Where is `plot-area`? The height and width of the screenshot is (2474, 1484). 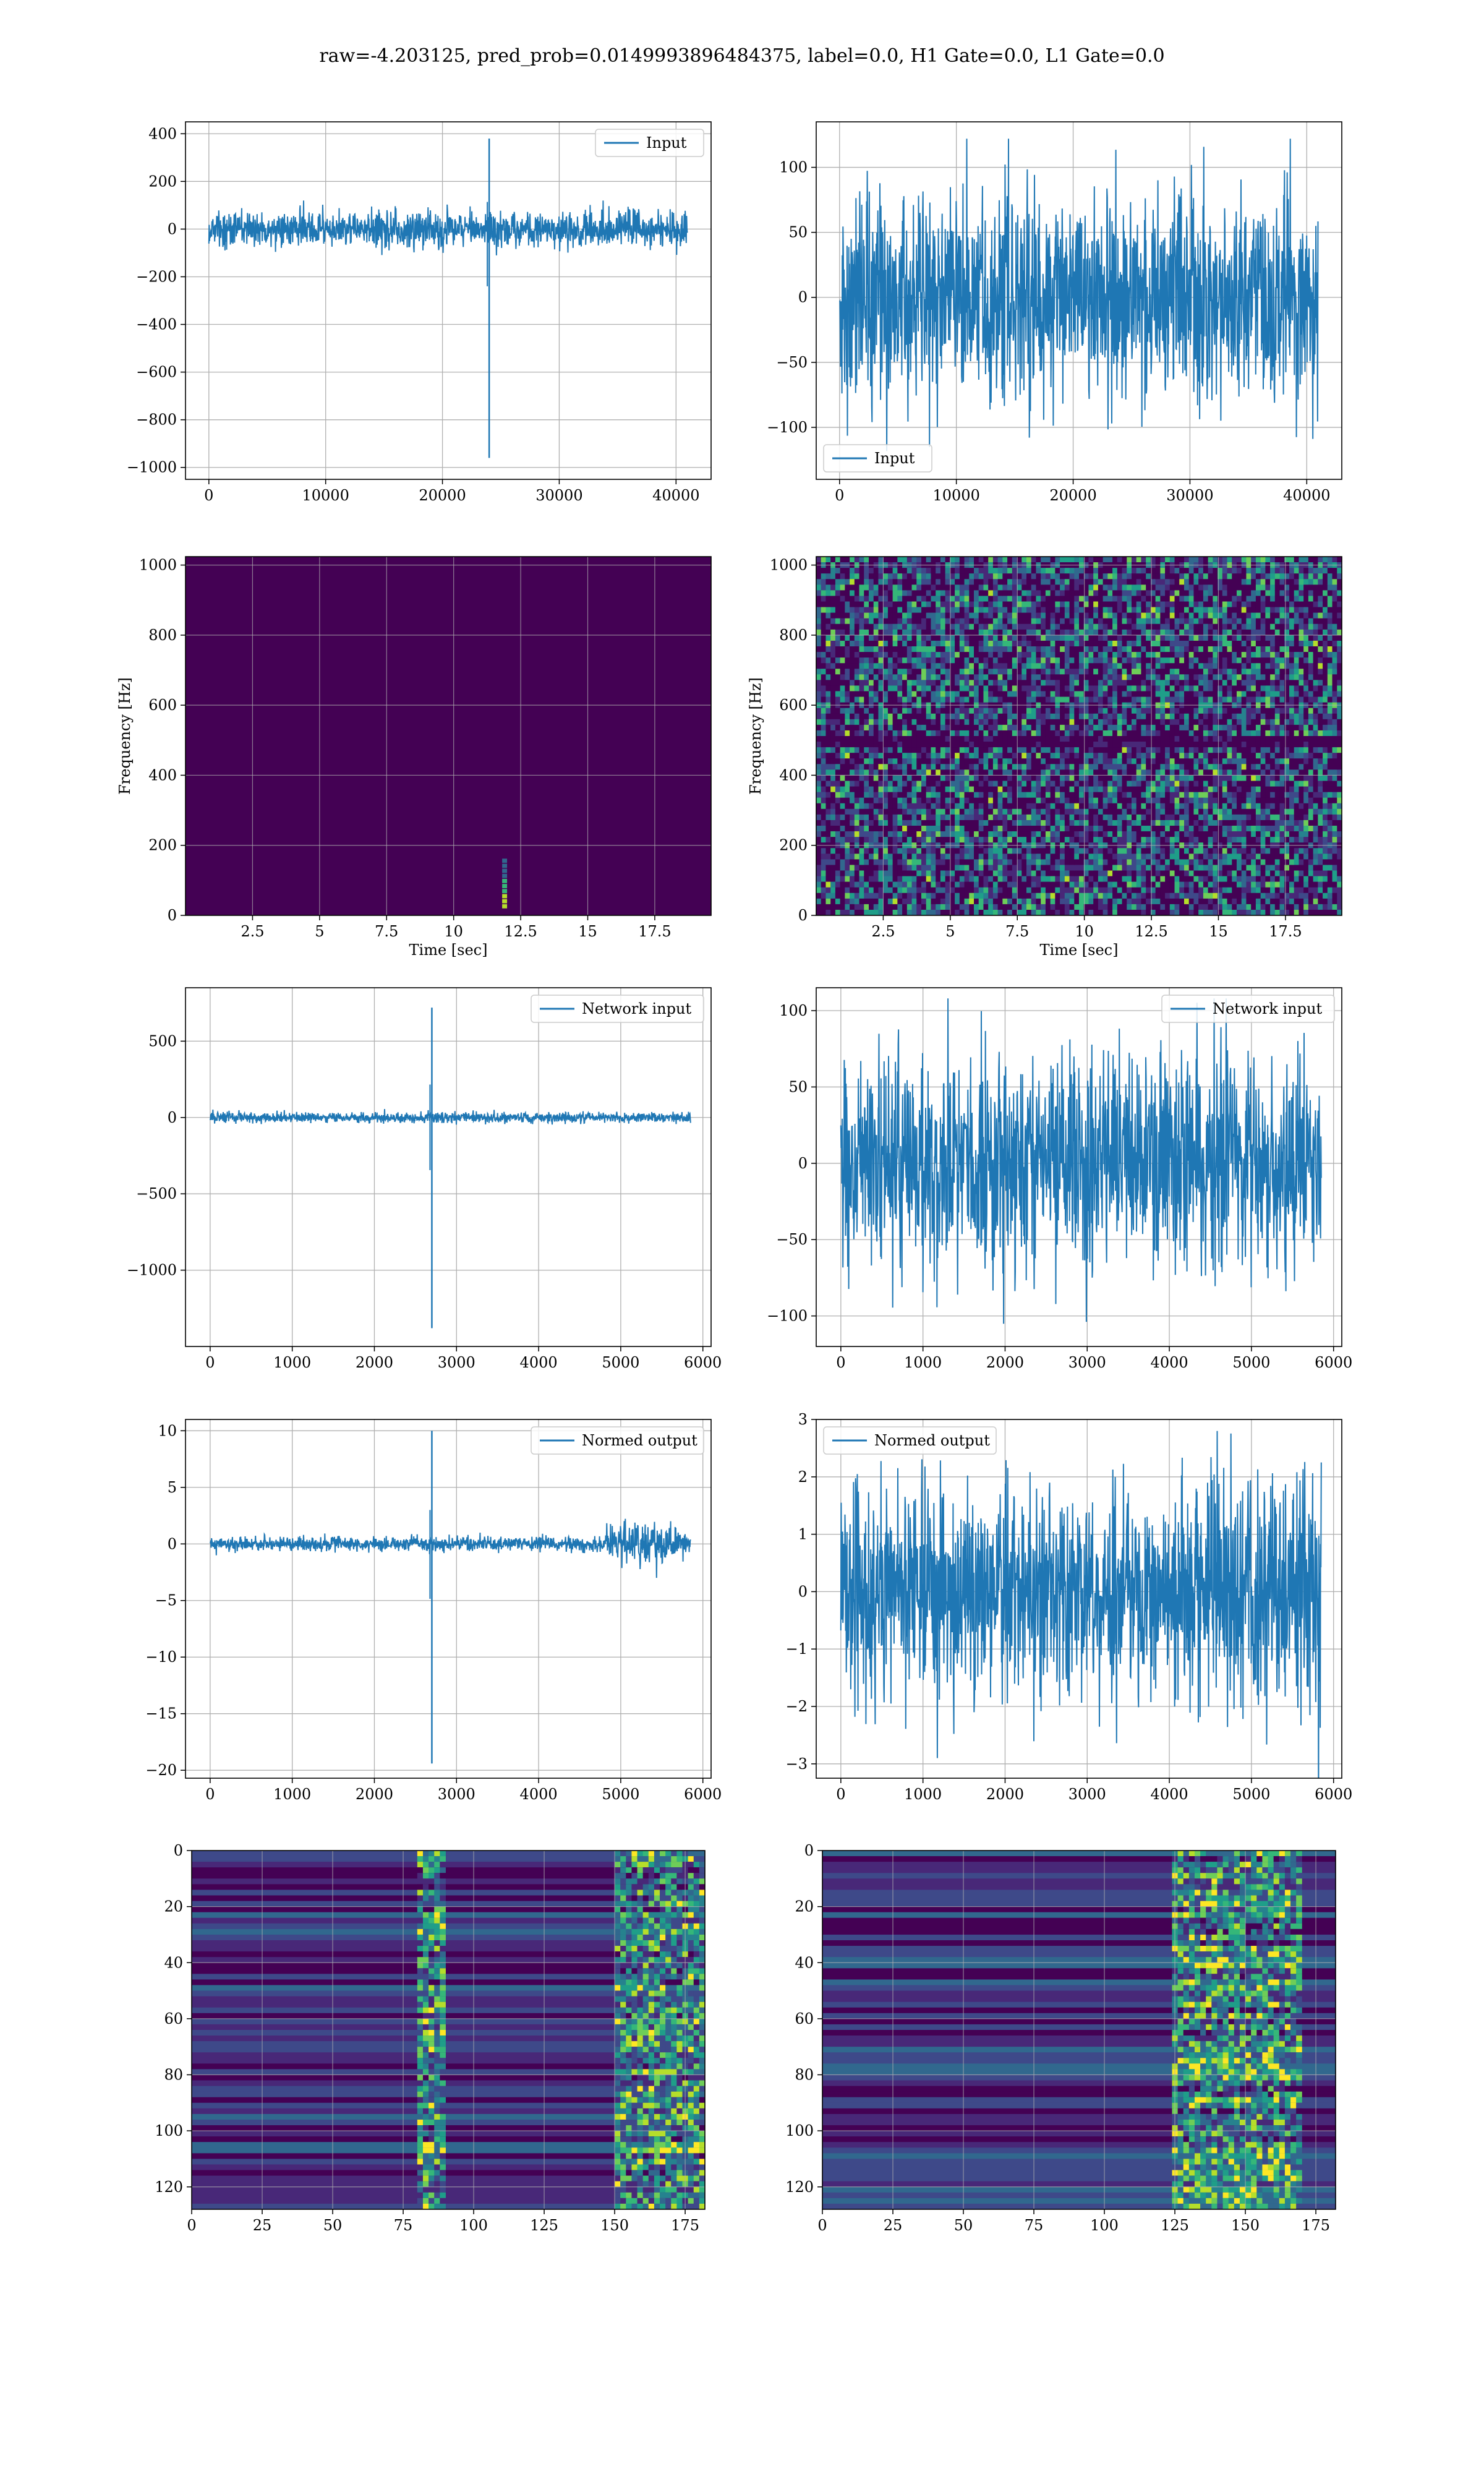 plot-area is located at coordinates (448, 300).